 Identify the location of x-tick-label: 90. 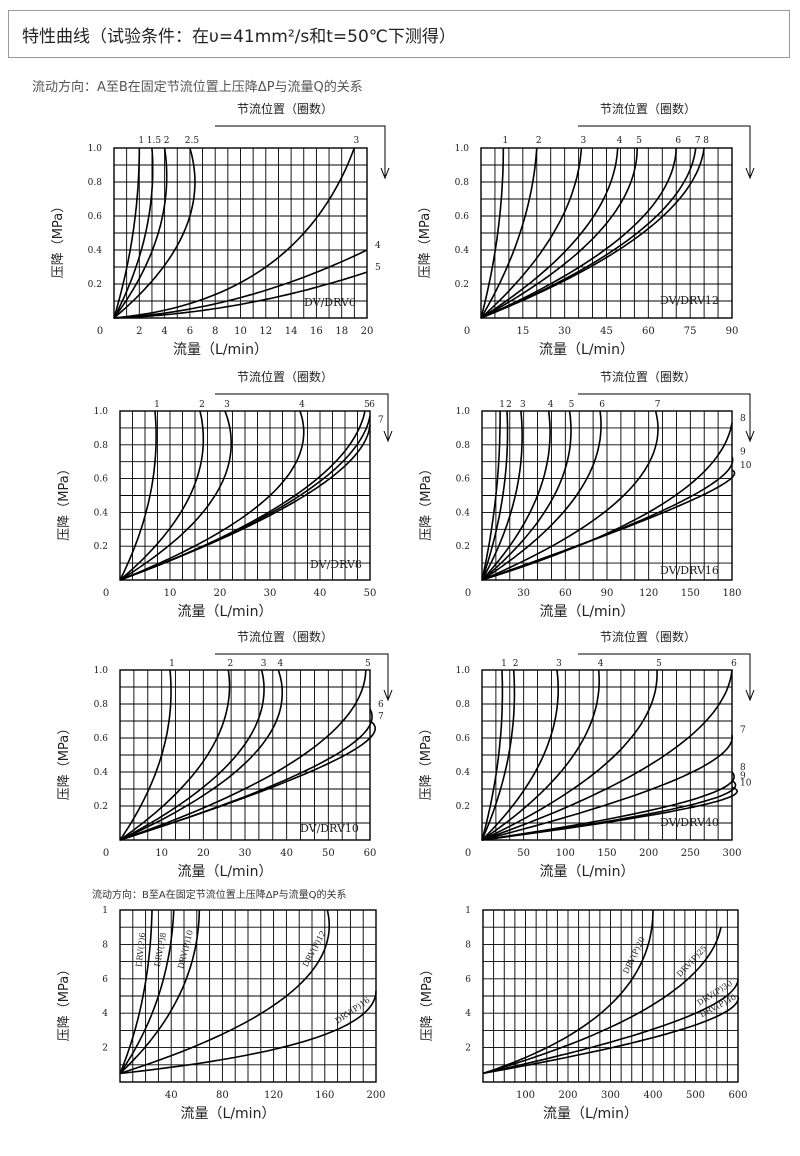
(607, 593).